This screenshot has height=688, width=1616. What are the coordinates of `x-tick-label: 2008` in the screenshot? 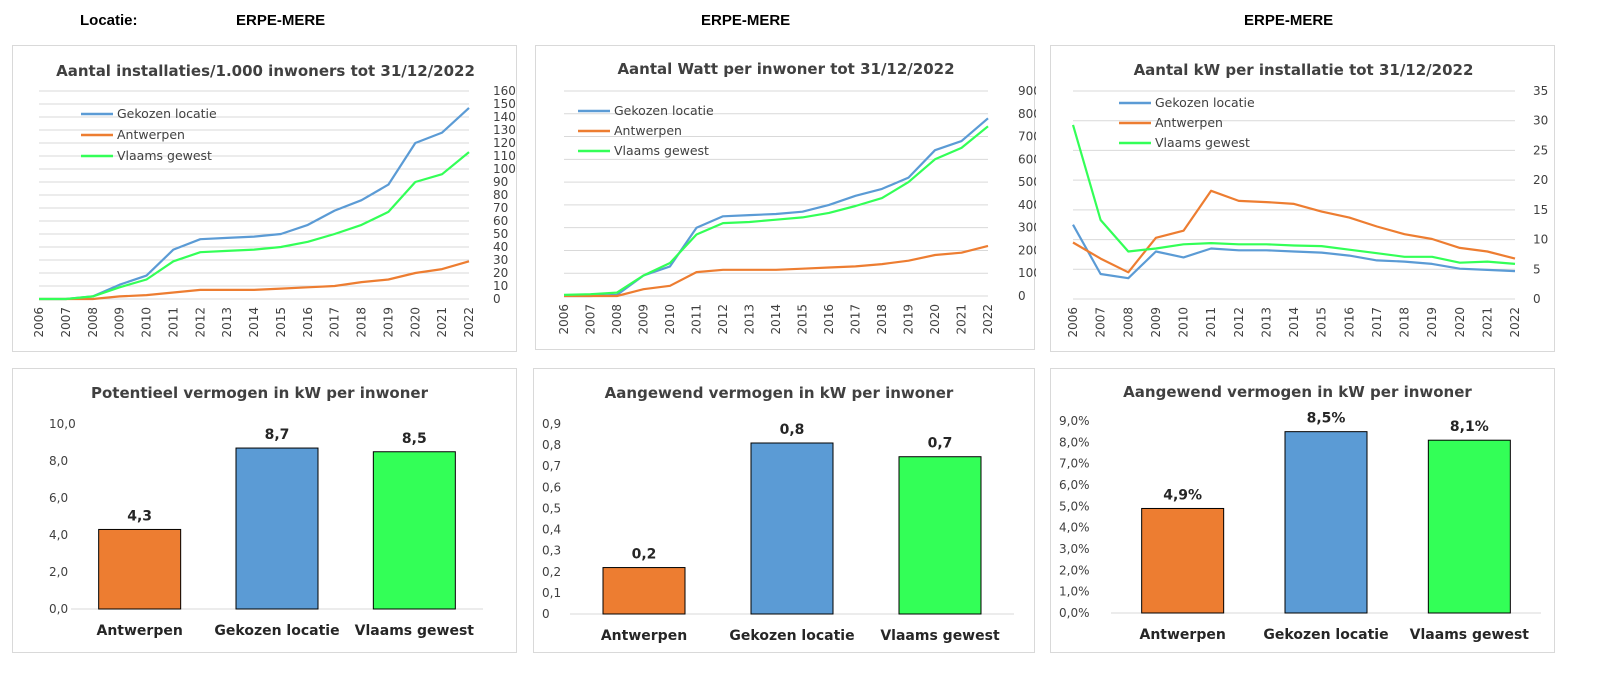 It's located at (1128, 322).